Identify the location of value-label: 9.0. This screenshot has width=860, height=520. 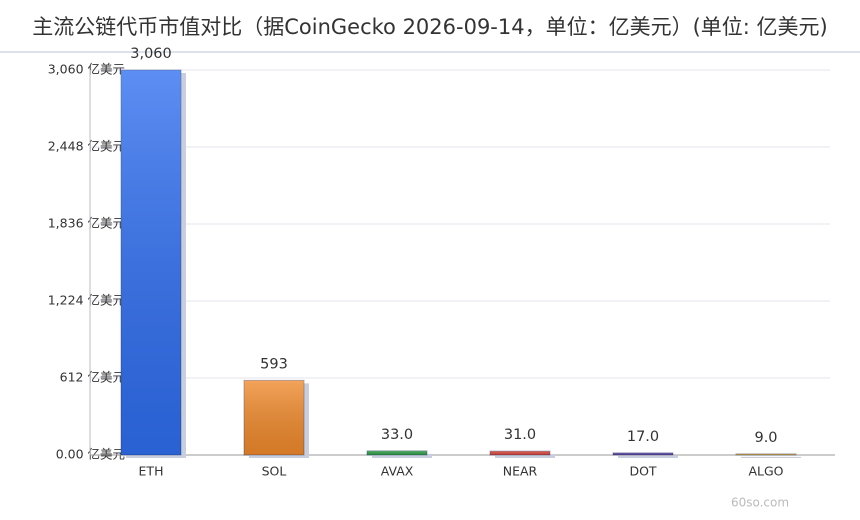
(765, 438).